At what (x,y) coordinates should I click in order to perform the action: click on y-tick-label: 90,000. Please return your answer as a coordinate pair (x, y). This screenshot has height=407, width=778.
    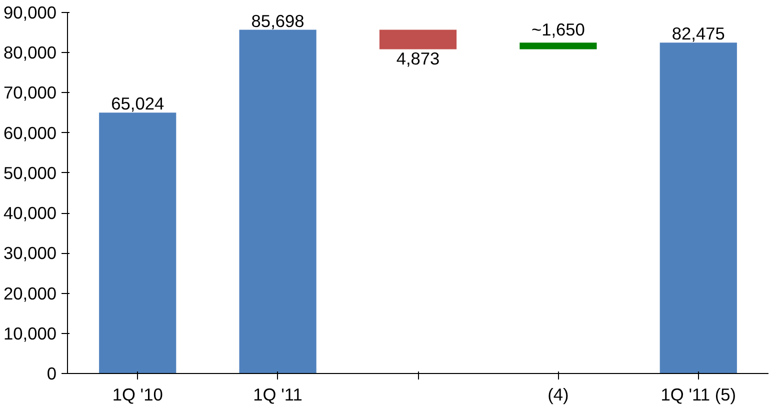
    Looking at the image, I should click on (30, 12).